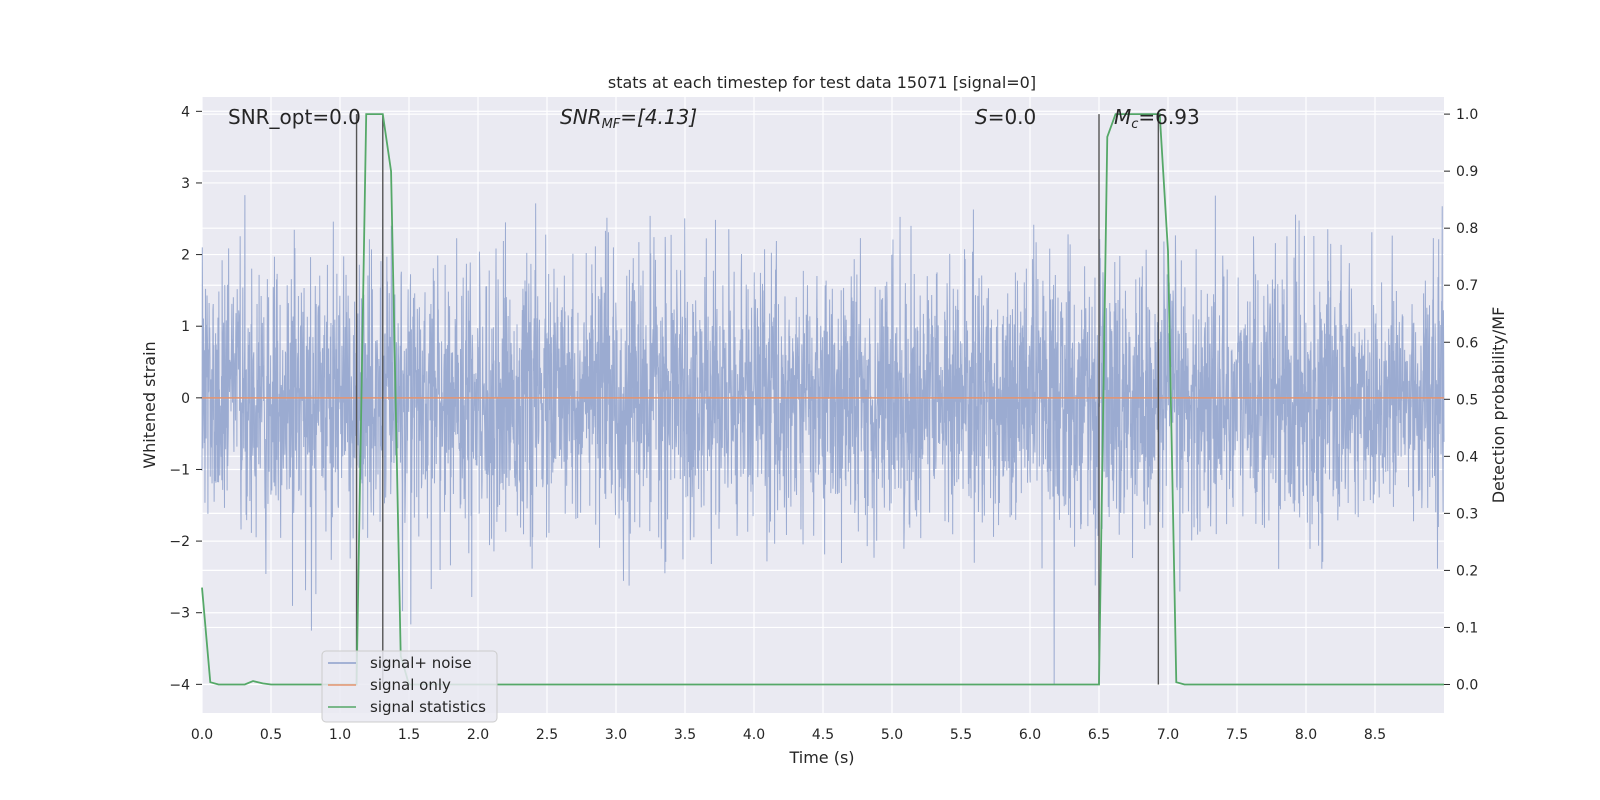 The image size is (1600, 800). Describe the element at coordinates (1168, 117) in the screenshot. I see `mc-rest: =6.93` at that location.